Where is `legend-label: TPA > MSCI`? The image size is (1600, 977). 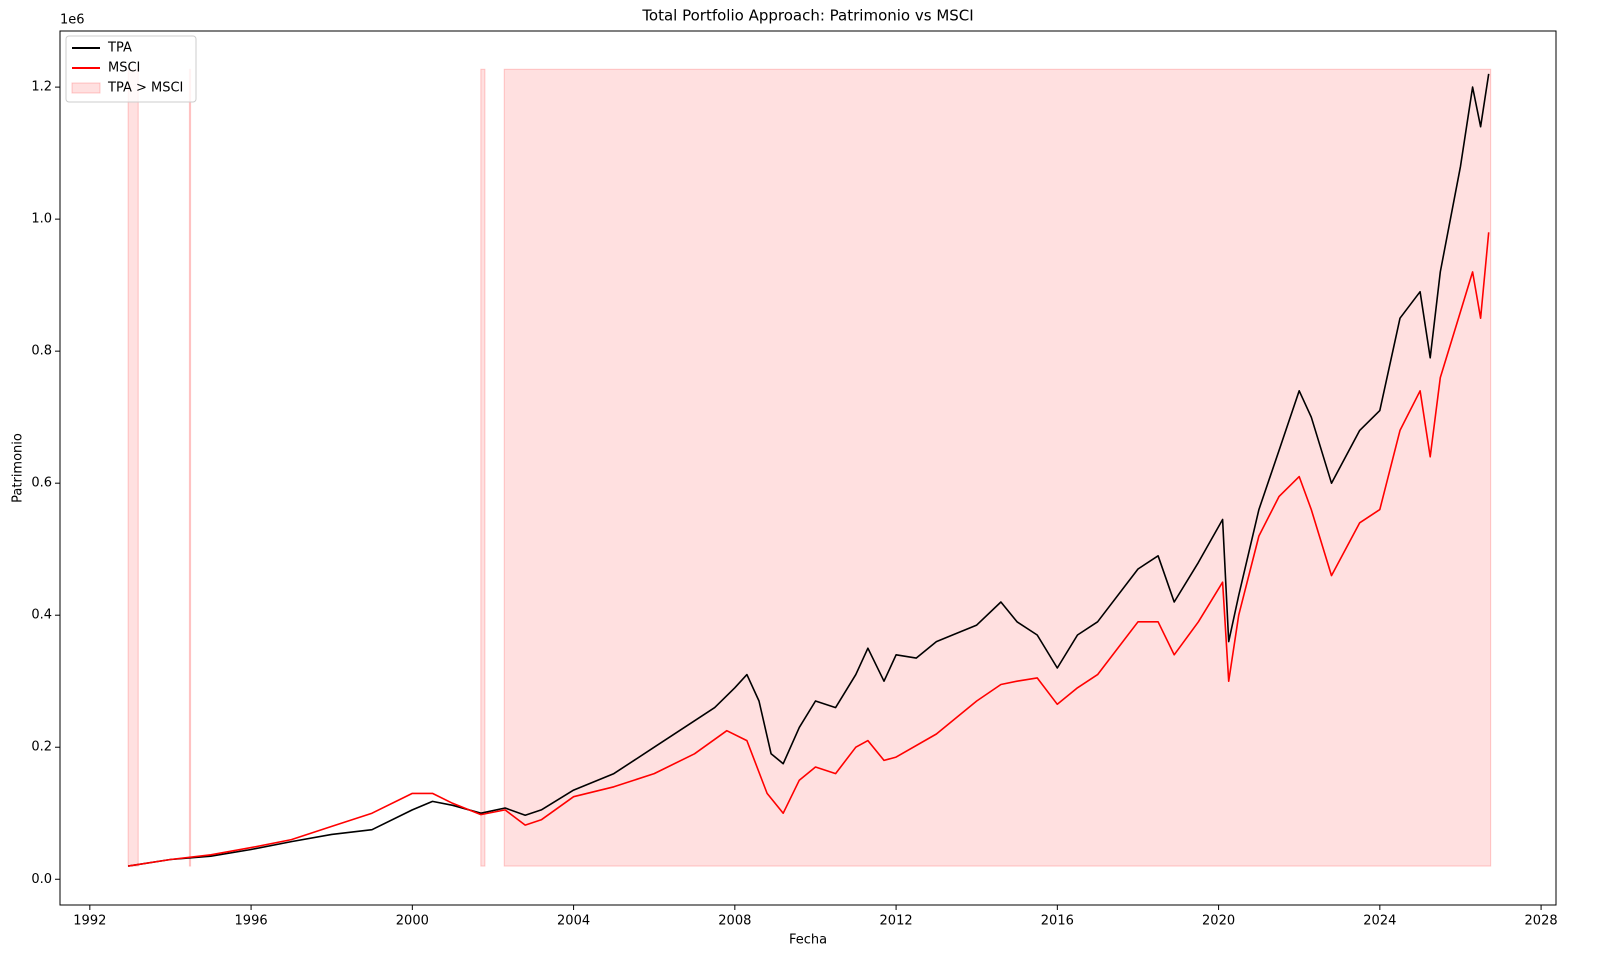 legend-label: TPA > MSCI is located at coordinates (145, 88).